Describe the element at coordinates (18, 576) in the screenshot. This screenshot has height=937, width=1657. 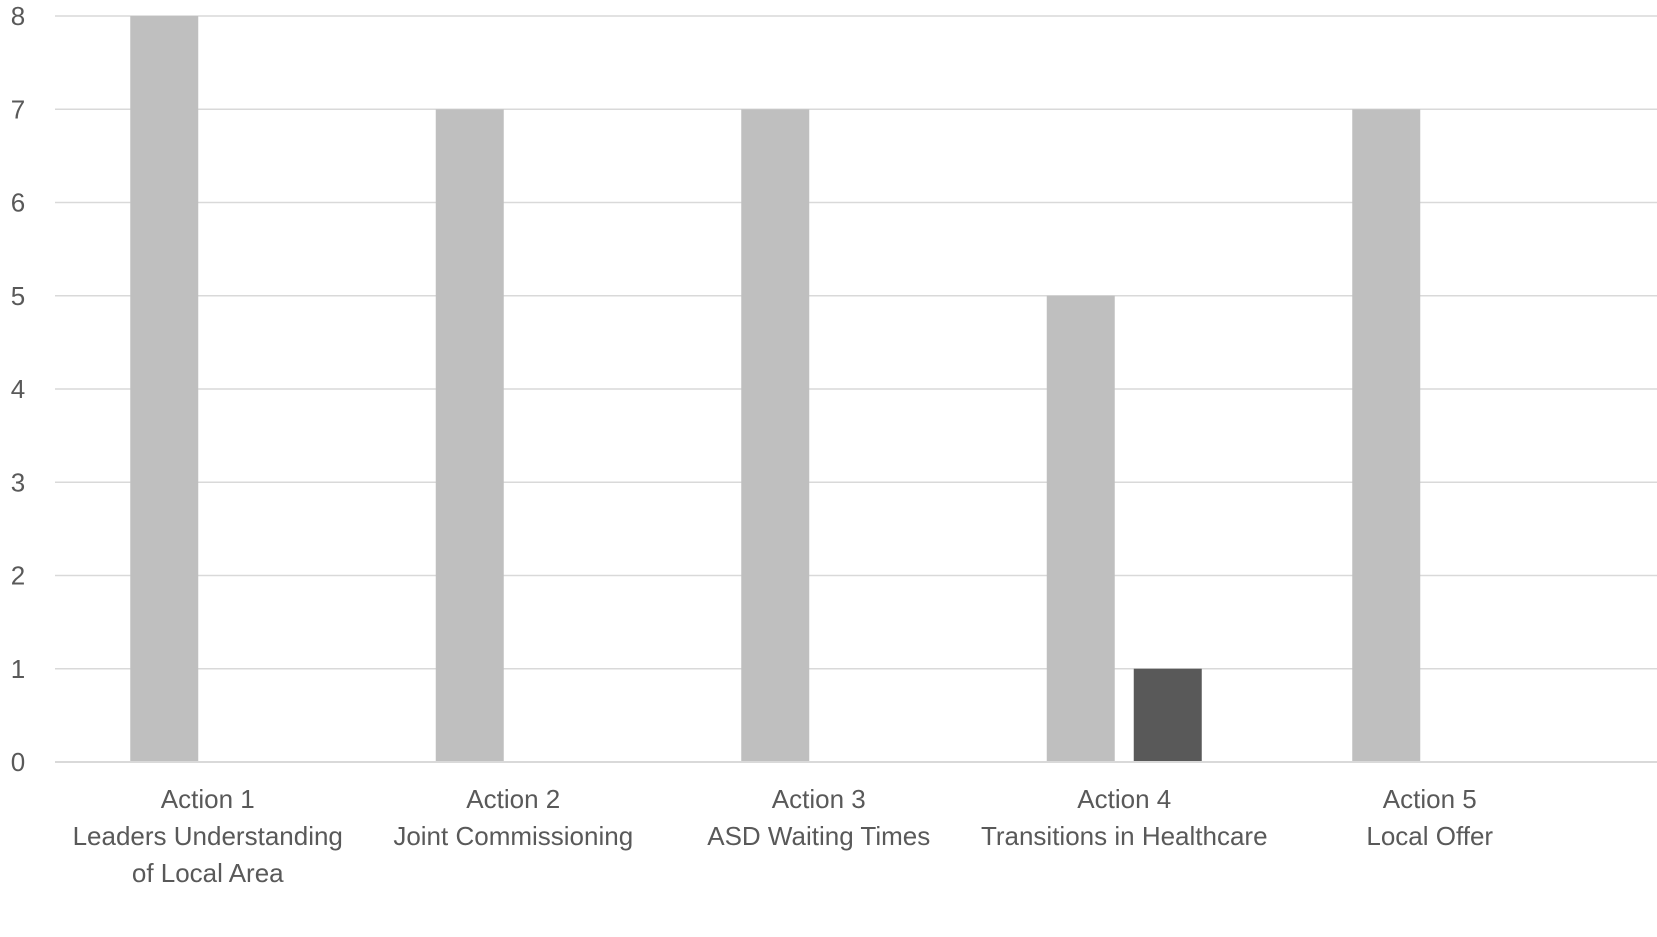
I see `y-tick-label: 2` at that location.